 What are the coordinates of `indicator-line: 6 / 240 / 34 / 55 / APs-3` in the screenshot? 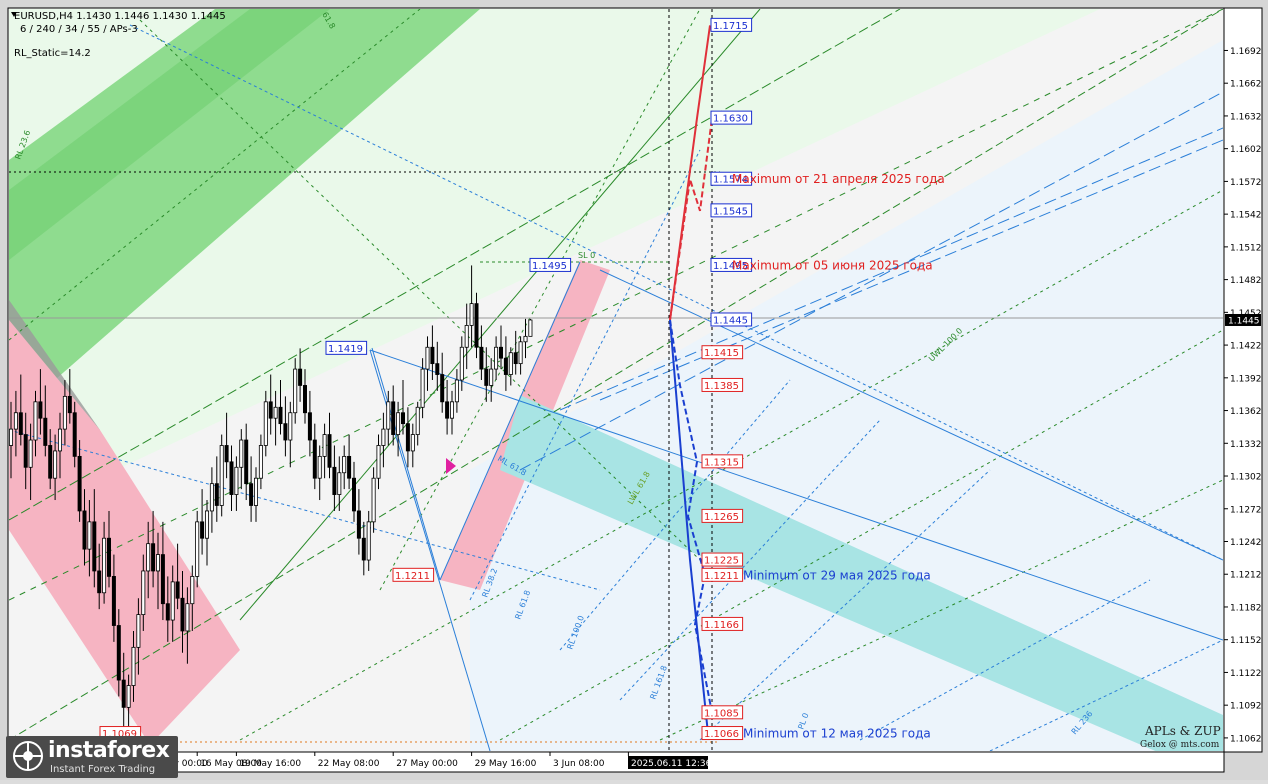 It's located at (79, 29).